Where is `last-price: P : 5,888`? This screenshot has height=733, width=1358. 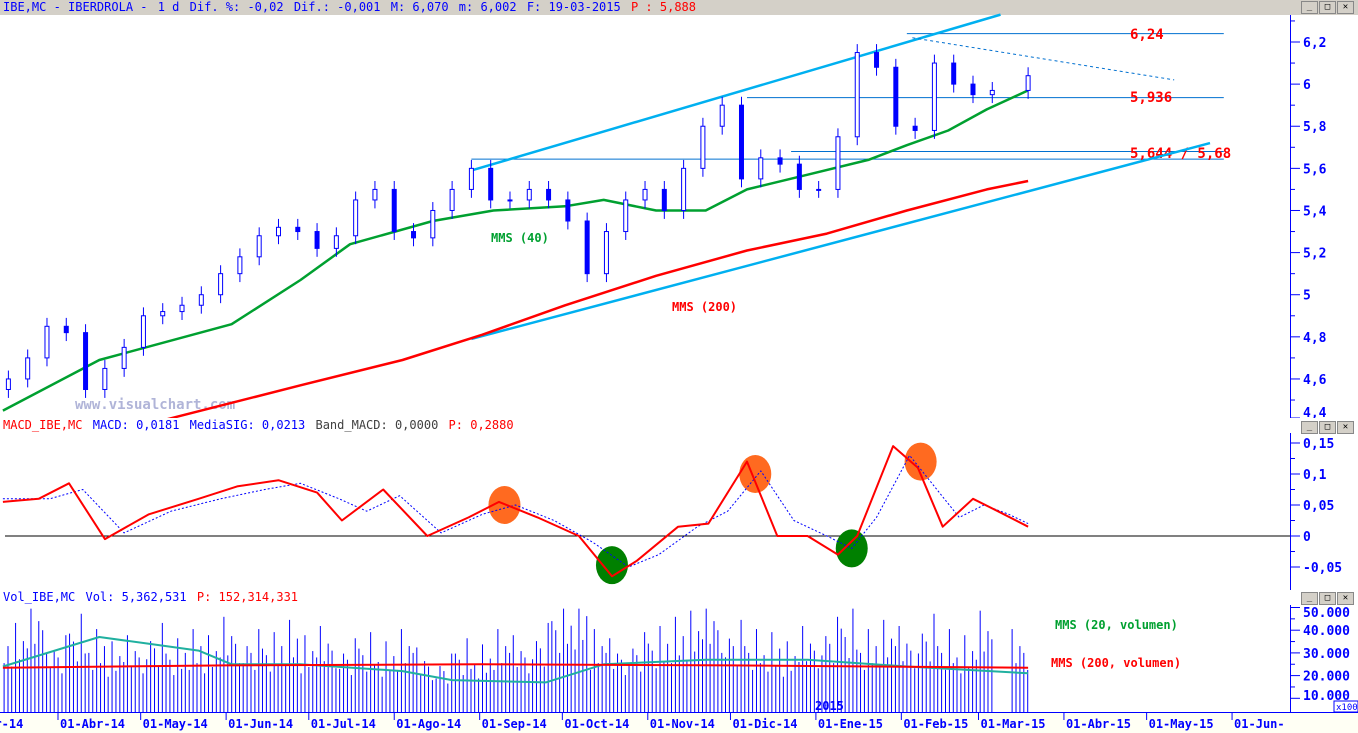
last-price: P : 5,888 is located at coordinates (663, 7).